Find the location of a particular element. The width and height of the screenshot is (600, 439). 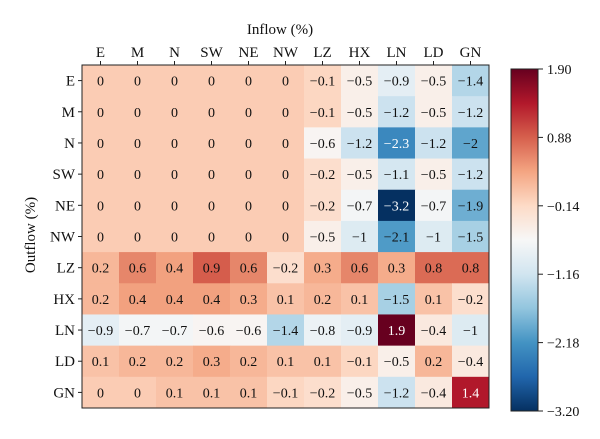

cell-value-label: −2 is located at coordinates (470, 144).